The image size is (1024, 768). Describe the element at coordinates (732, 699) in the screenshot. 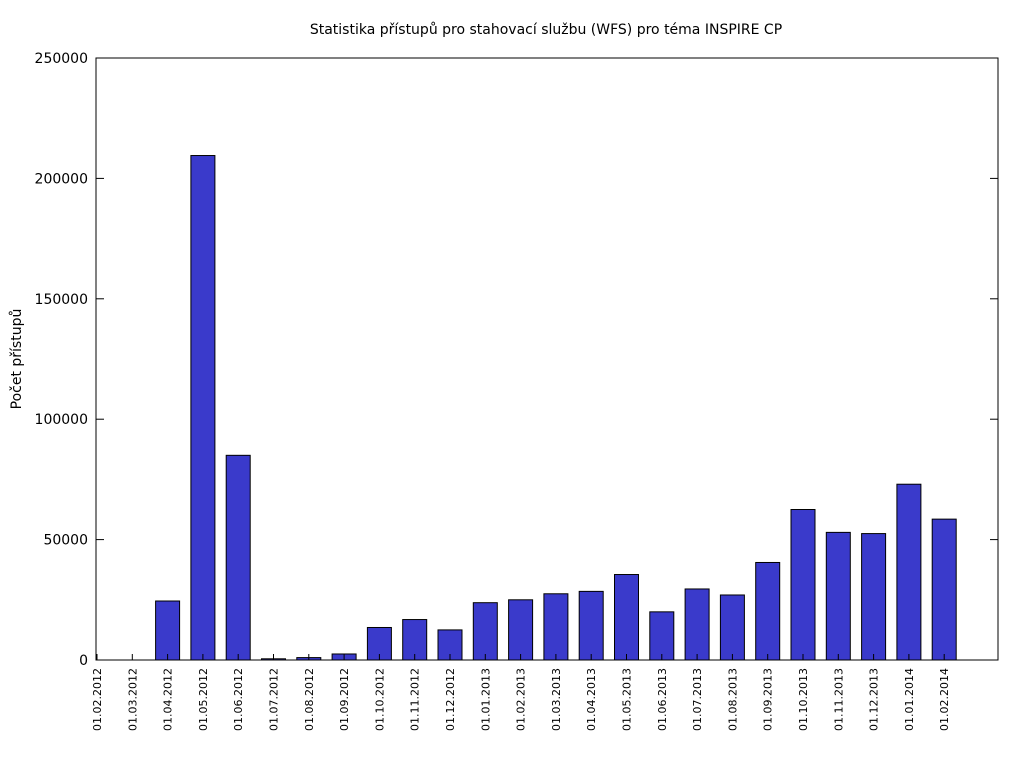

I see `x-tick-label: 01.08.2013` at that location.